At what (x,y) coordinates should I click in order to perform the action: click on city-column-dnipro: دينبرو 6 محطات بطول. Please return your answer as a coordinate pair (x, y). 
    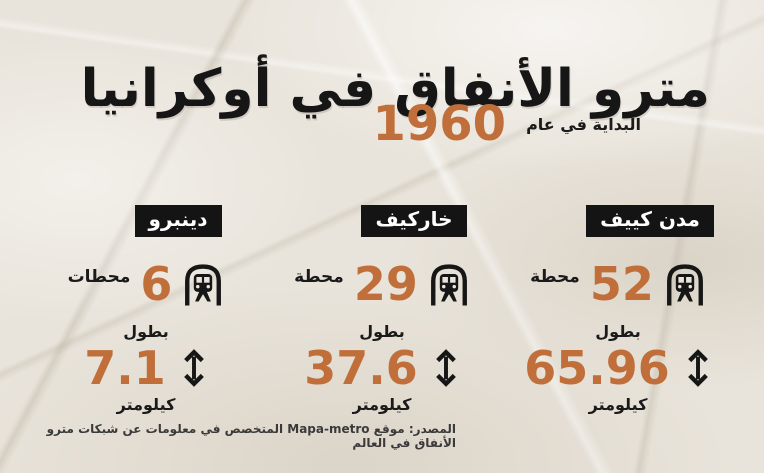
    Looking at the image, I should click on (146, 309).